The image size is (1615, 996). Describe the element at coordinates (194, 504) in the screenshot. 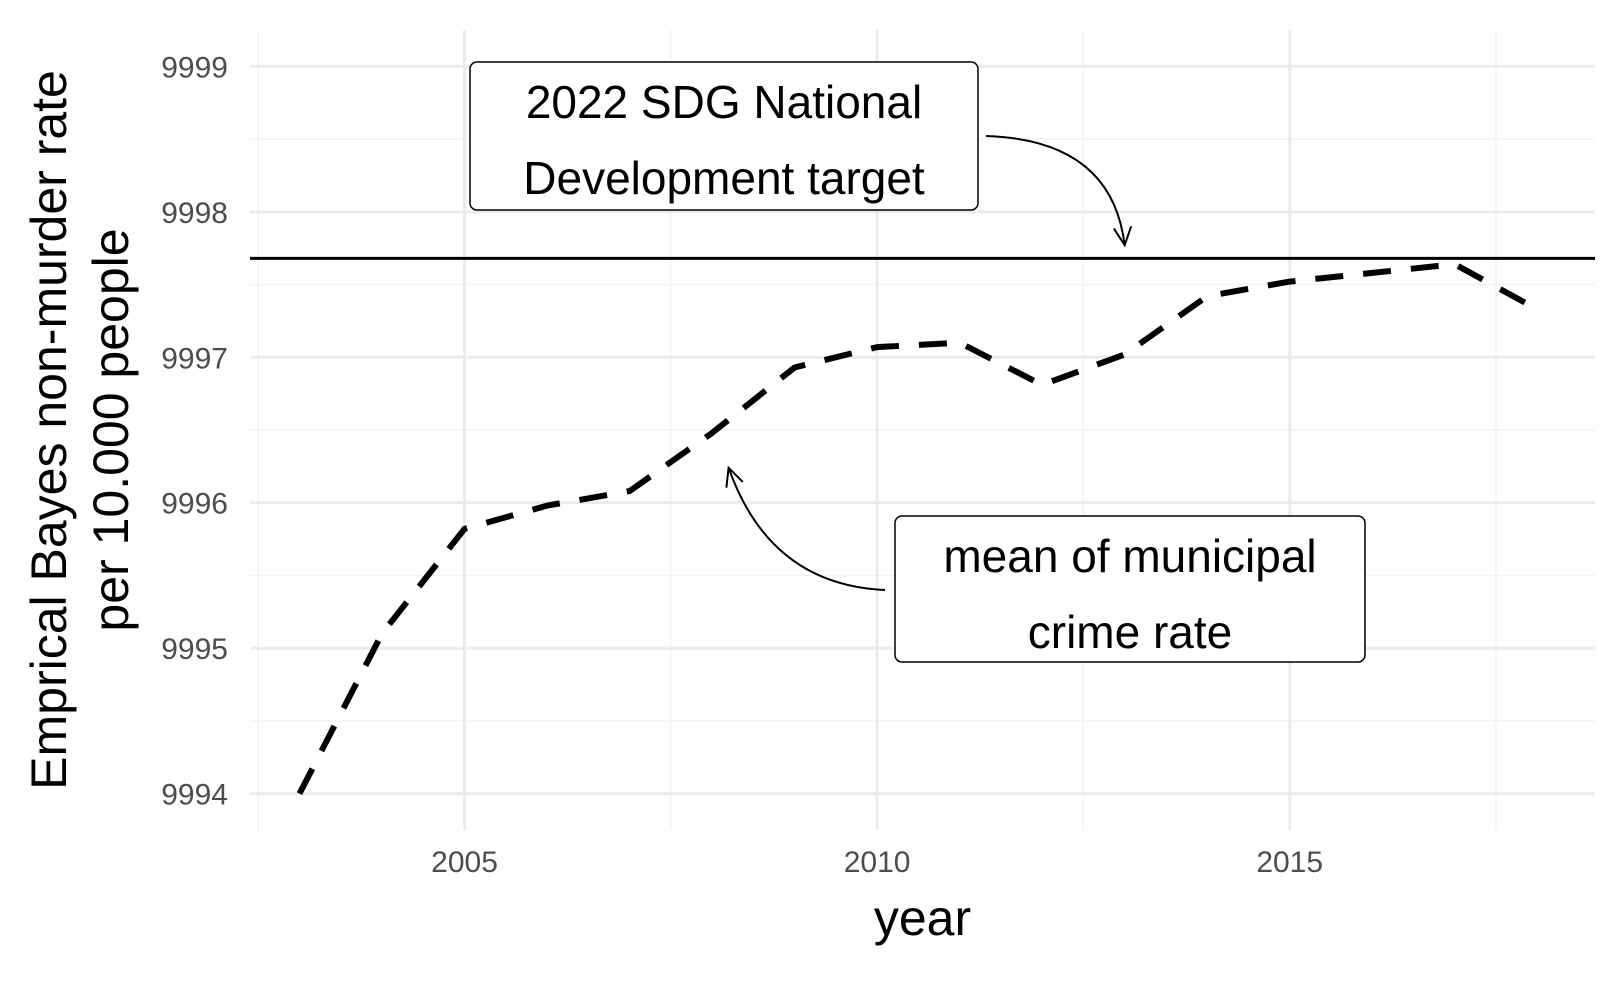

I see `y-tick-label: 9996` at that location.